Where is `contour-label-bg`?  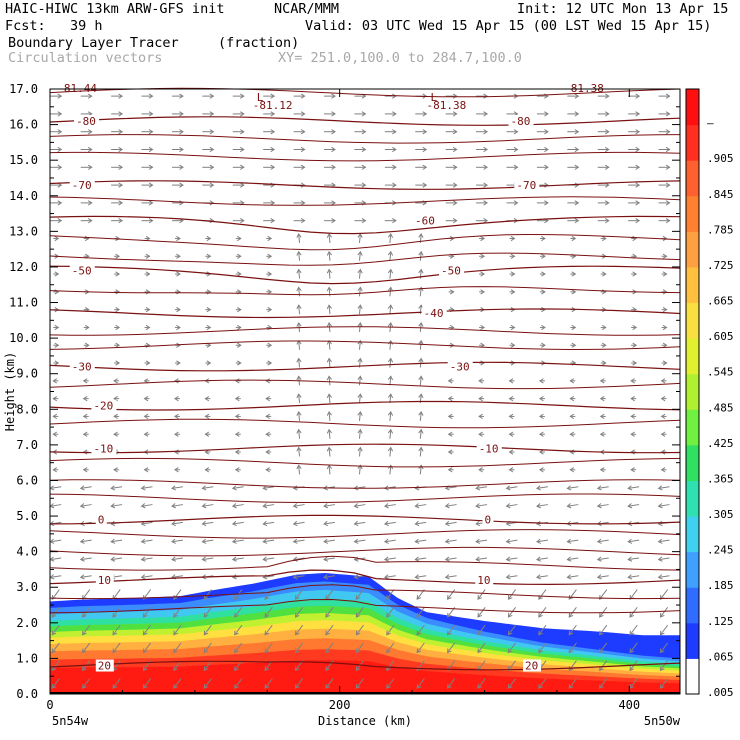
contour-label-bg is located at coordinates (460, 366).